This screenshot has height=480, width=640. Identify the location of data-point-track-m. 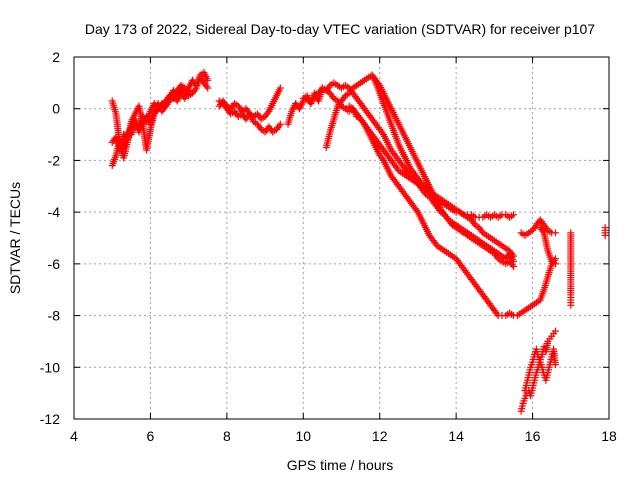
(555, 365).